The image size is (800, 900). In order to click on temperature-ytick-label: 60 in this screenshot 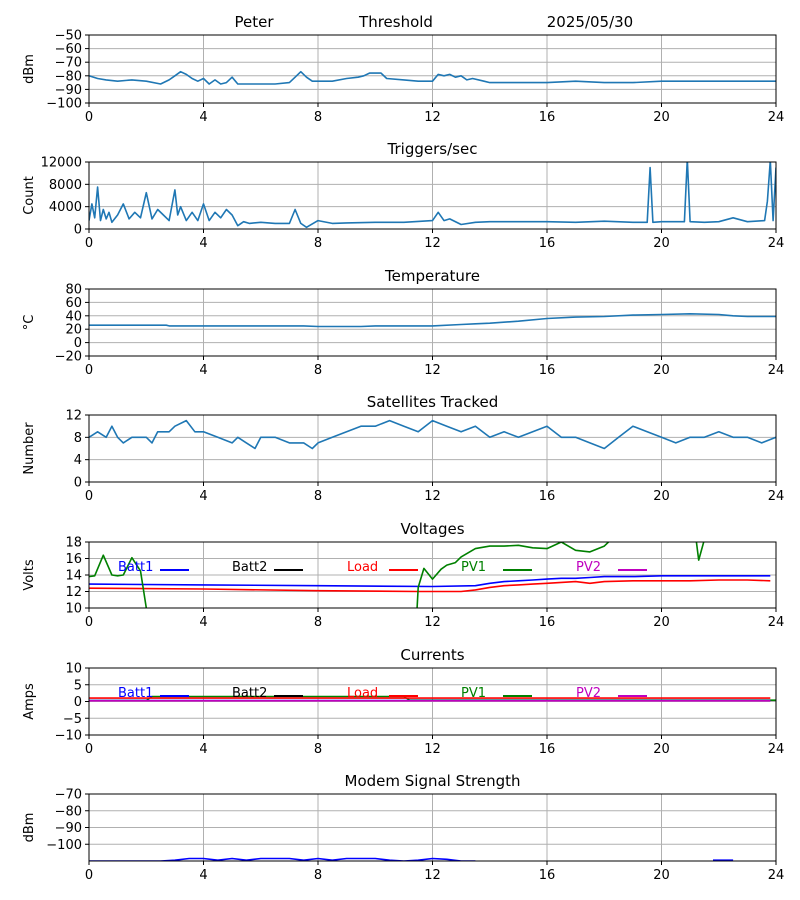, I will do `click(73, 303)`.